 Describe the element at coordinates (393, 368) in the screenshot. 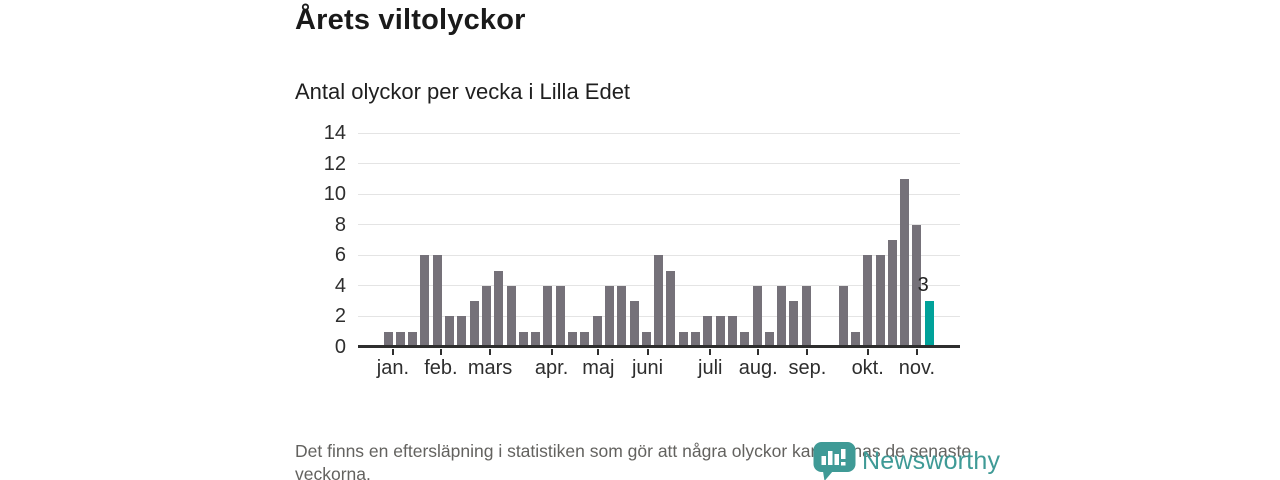

I see `x-axis-month-label: jan.` at that location.